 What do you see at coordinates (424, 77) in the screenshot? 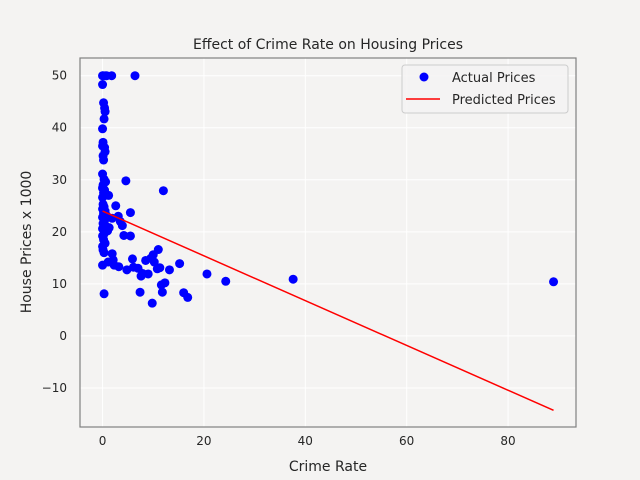
I see `legend-marker-actual` at bounding box center [424, 77].